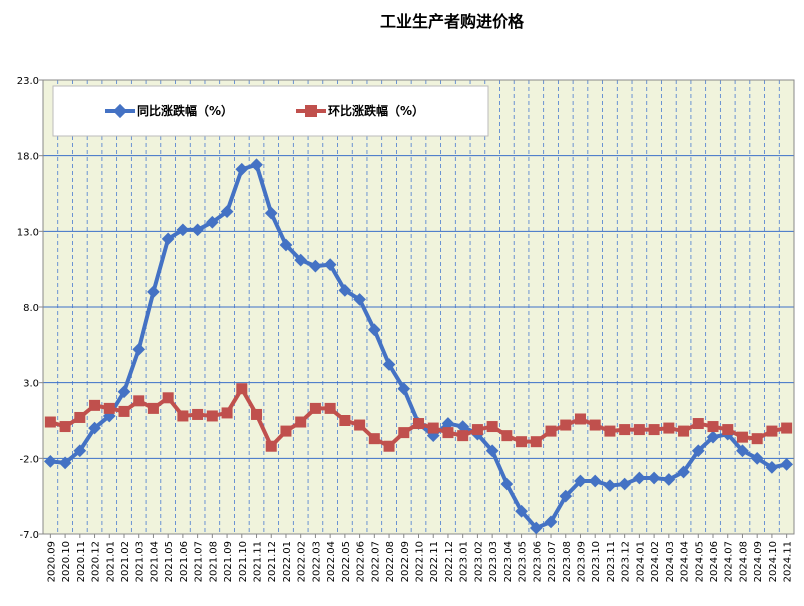  Describe the element at coordinates (743, 561) in the screenshot. I see `x-tick-label: 2024.08` at that location.